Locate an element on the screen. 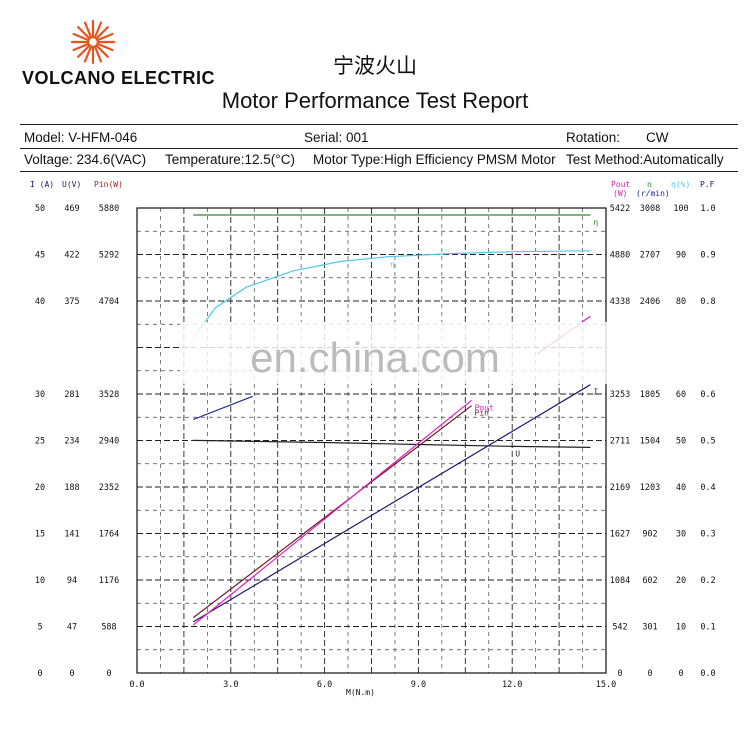  left-axis-tick-label: 1176 is located at coordinates (109, 581).